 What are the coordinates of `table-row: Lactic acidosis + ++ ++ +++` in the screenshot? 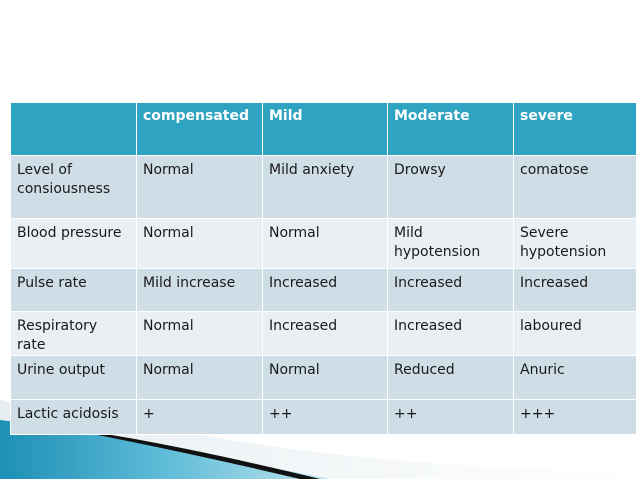 It's located at (323, 417).